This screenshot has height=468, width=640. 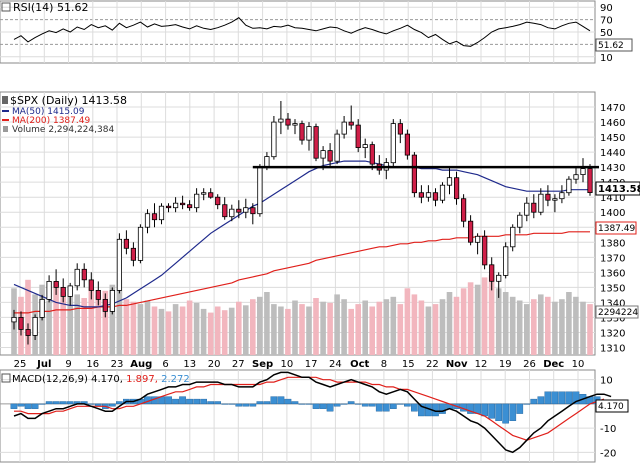 What do you see at coordinates (302, 32) in the screenshot?
I see `rsi-line` at bounding box center [302, 32].